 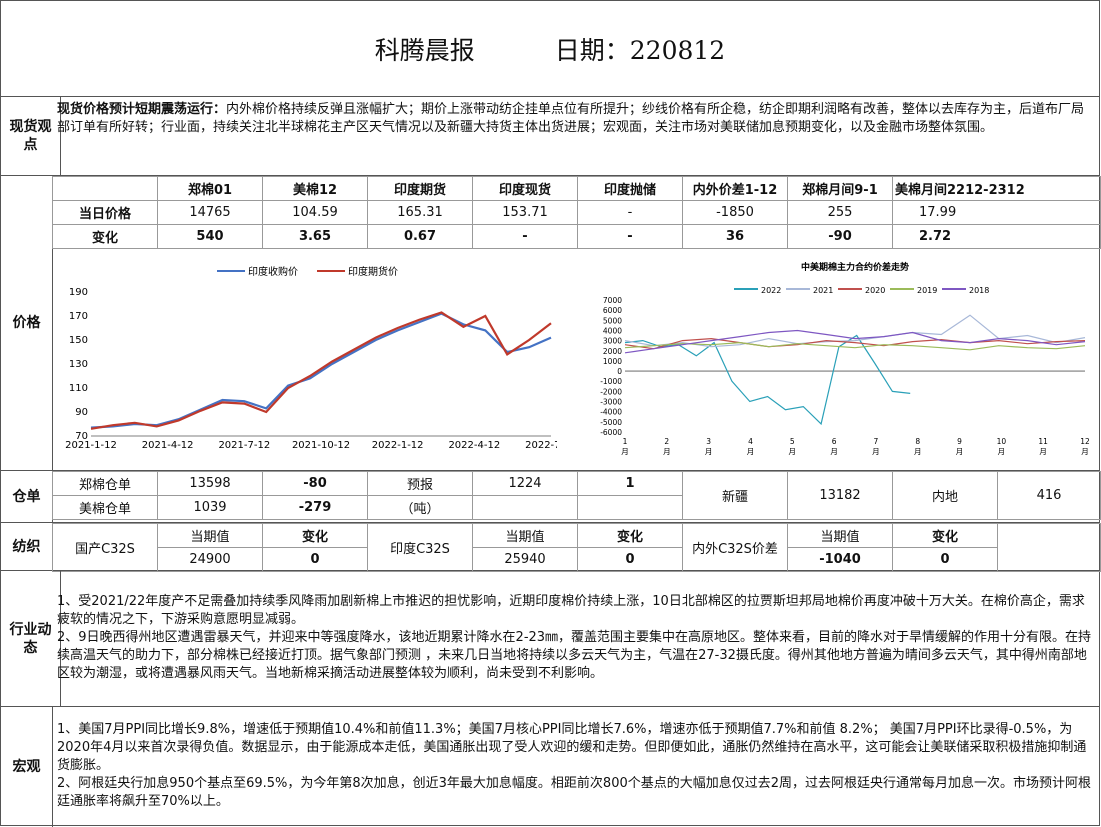 What do you see at coordinates (735, 236) in the screenshot?
I see `change-cell: 36` at bounding box center [735, 236].